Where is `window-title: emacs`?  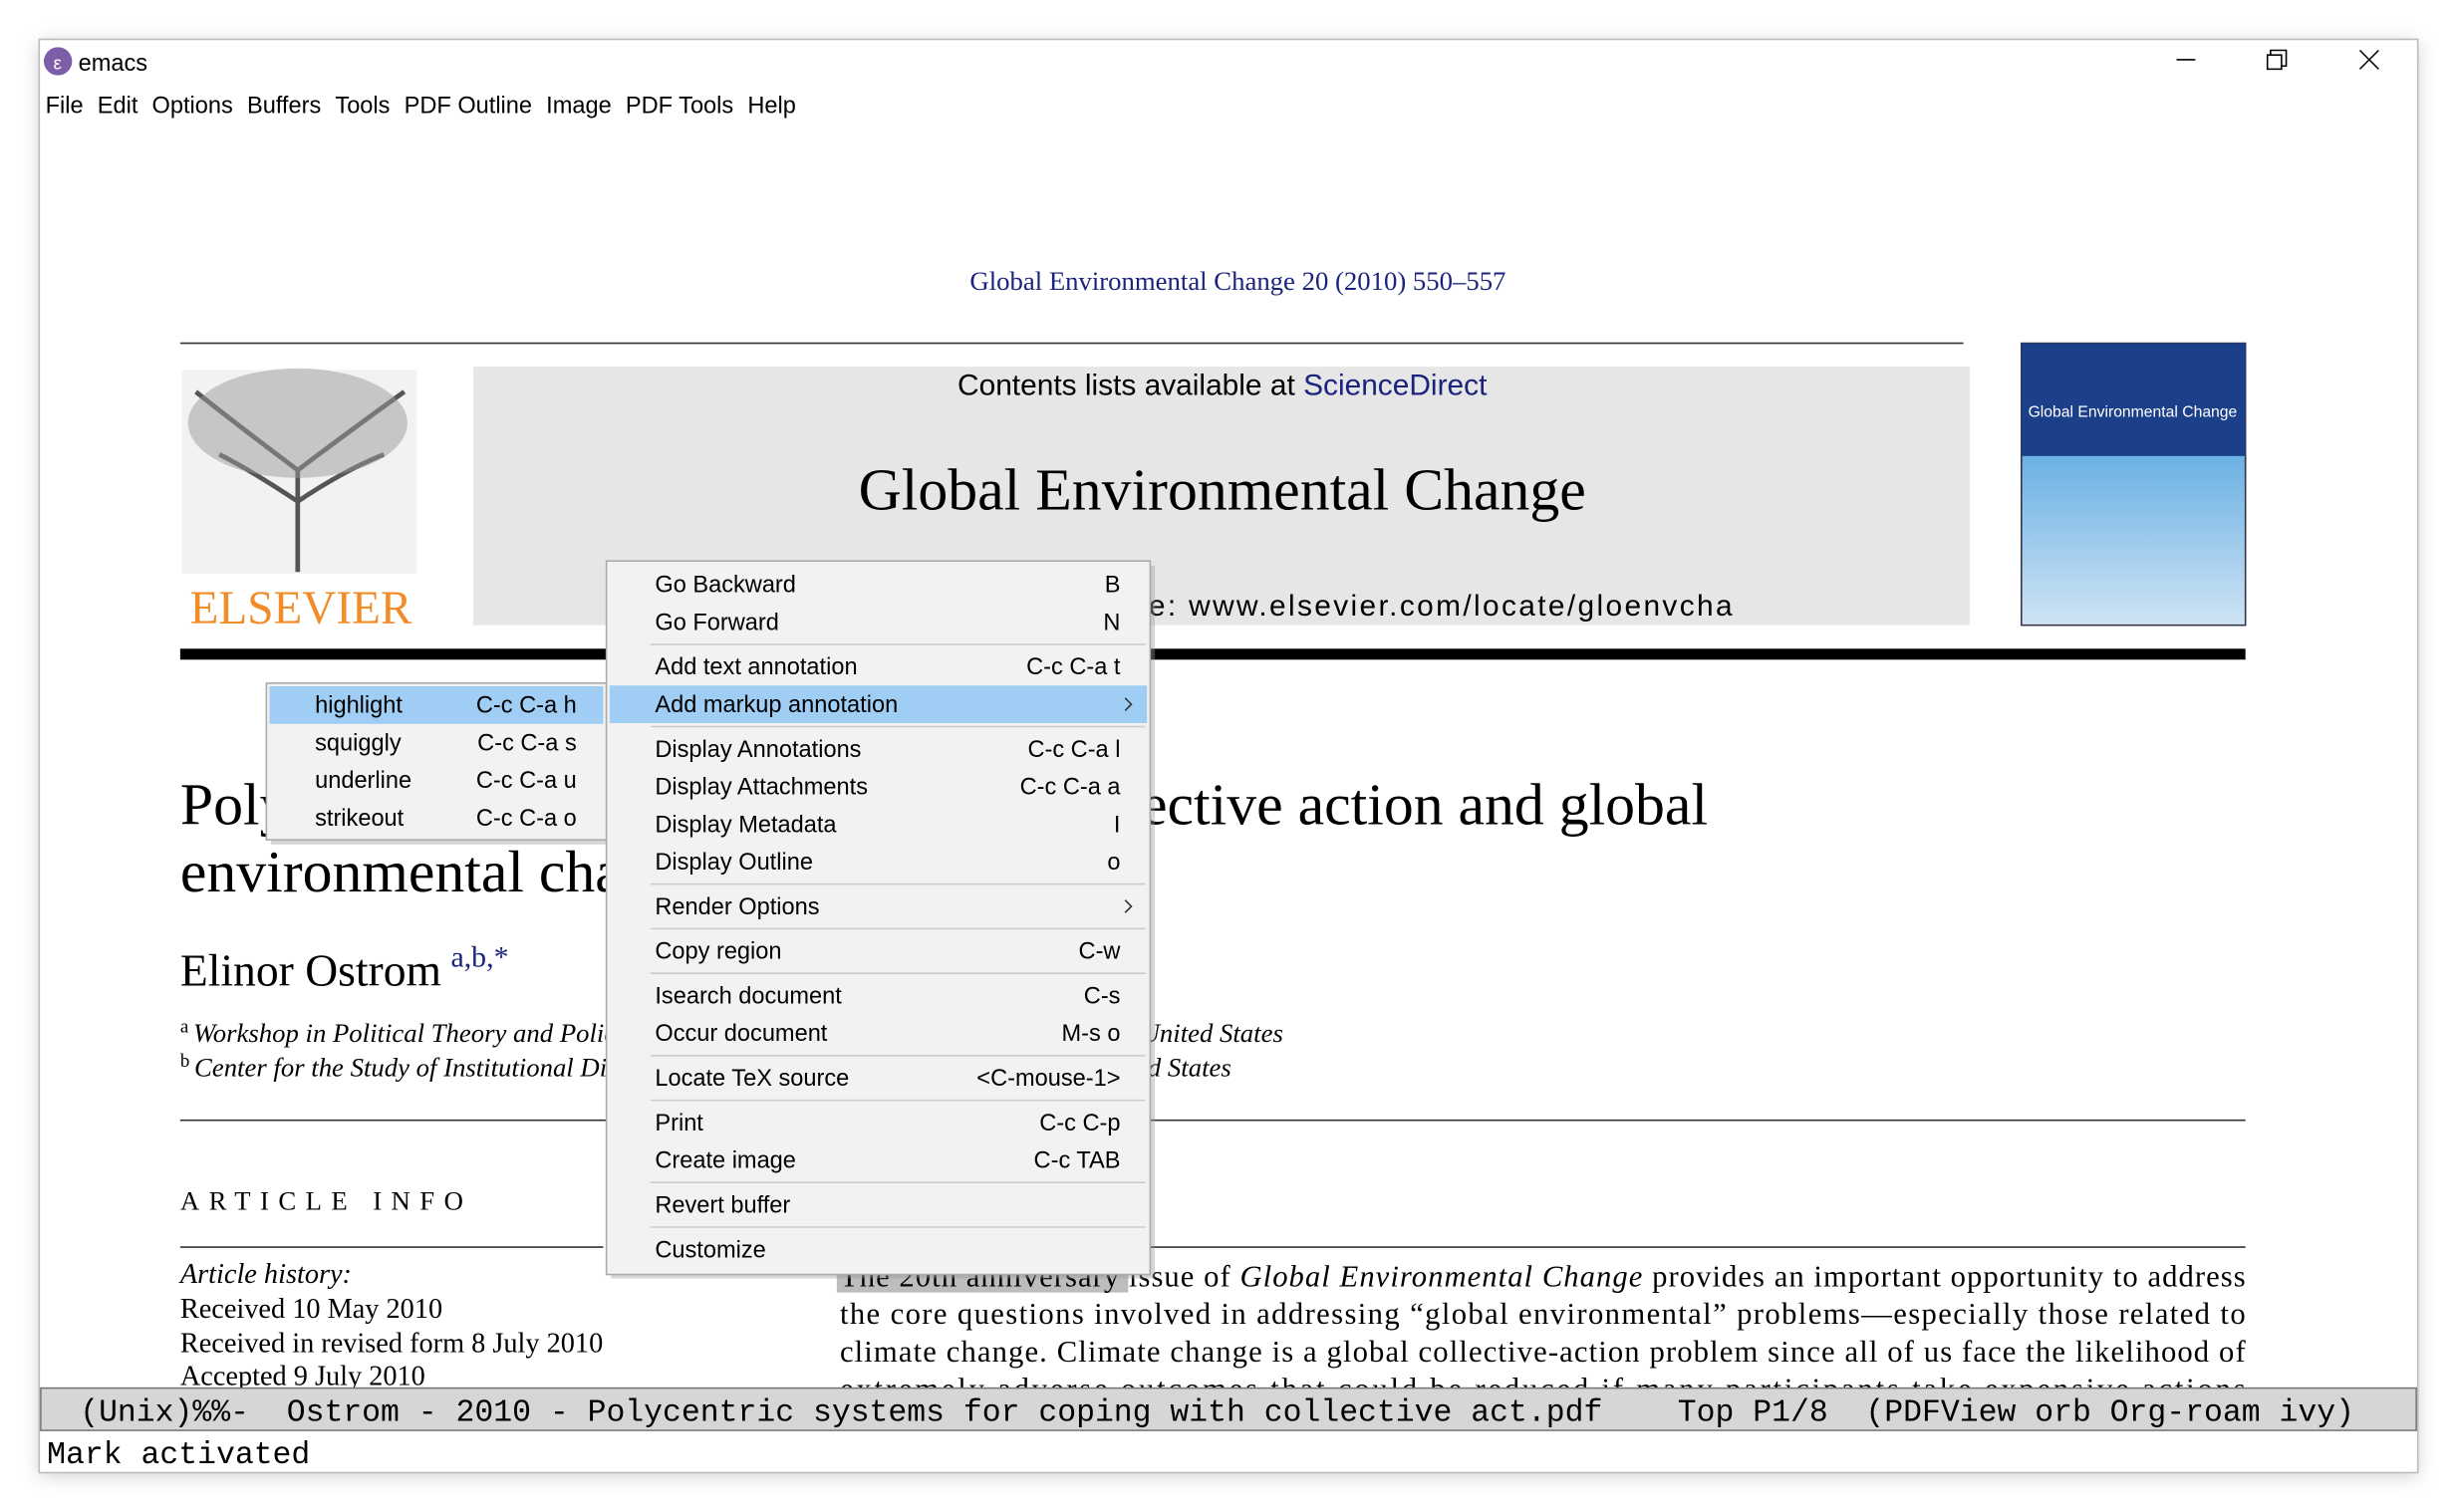 window-title: emacs is located at coordinates (113, 63).